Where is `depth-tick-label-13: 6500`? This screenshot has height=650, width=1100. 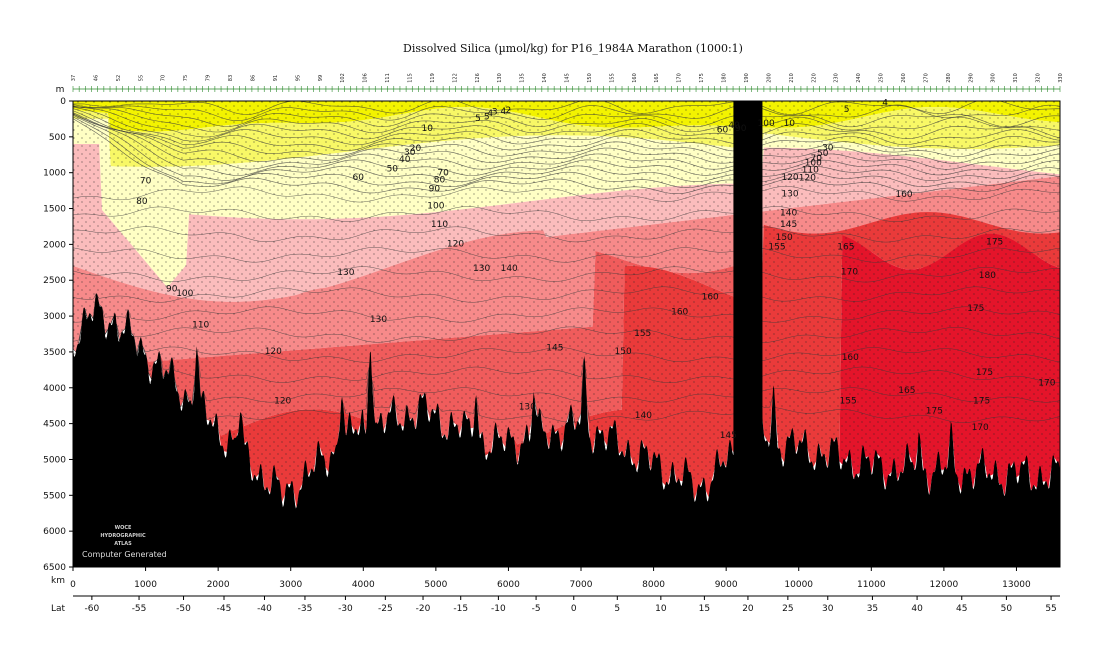
depth-tick-label-13: 6500 is located at coordinates (54, 568).